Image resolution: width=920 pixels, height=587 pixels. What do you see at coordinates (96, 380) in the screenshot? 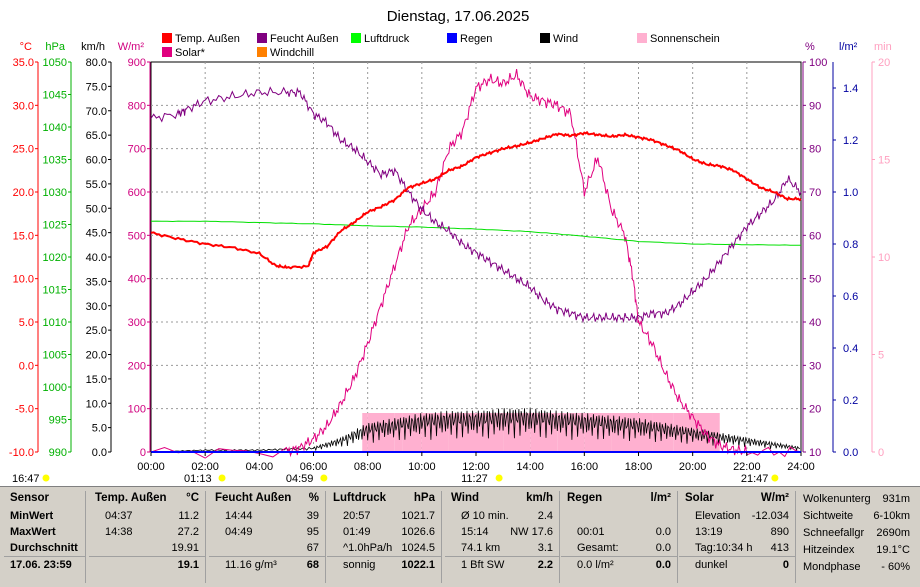
I see `tick-label: 15.0` at bounding box center [96, 380].